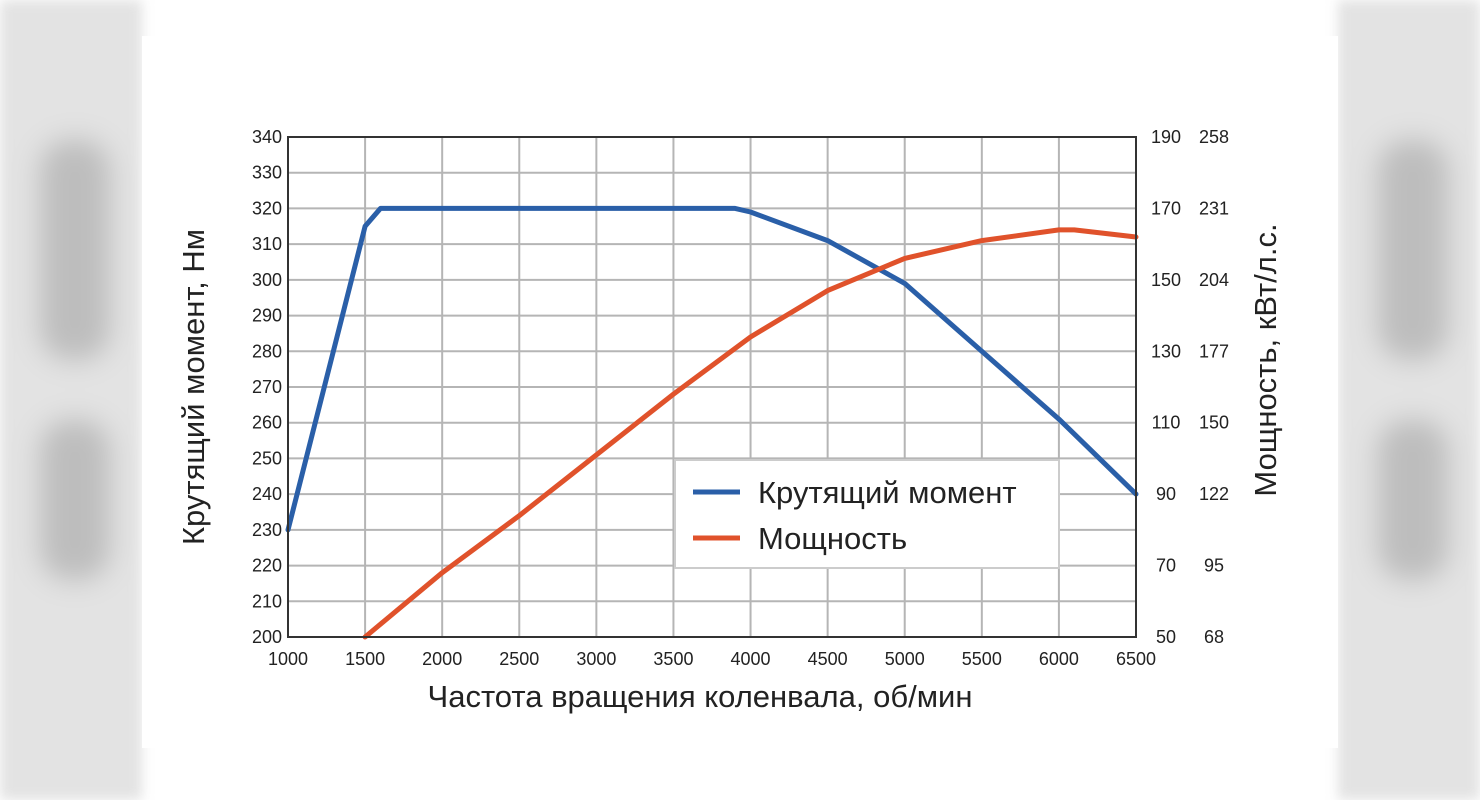  Describe the element at coordinates (887, 492) in the screenshot. I see `legend-label-torque: Крутящий момент` at that location.